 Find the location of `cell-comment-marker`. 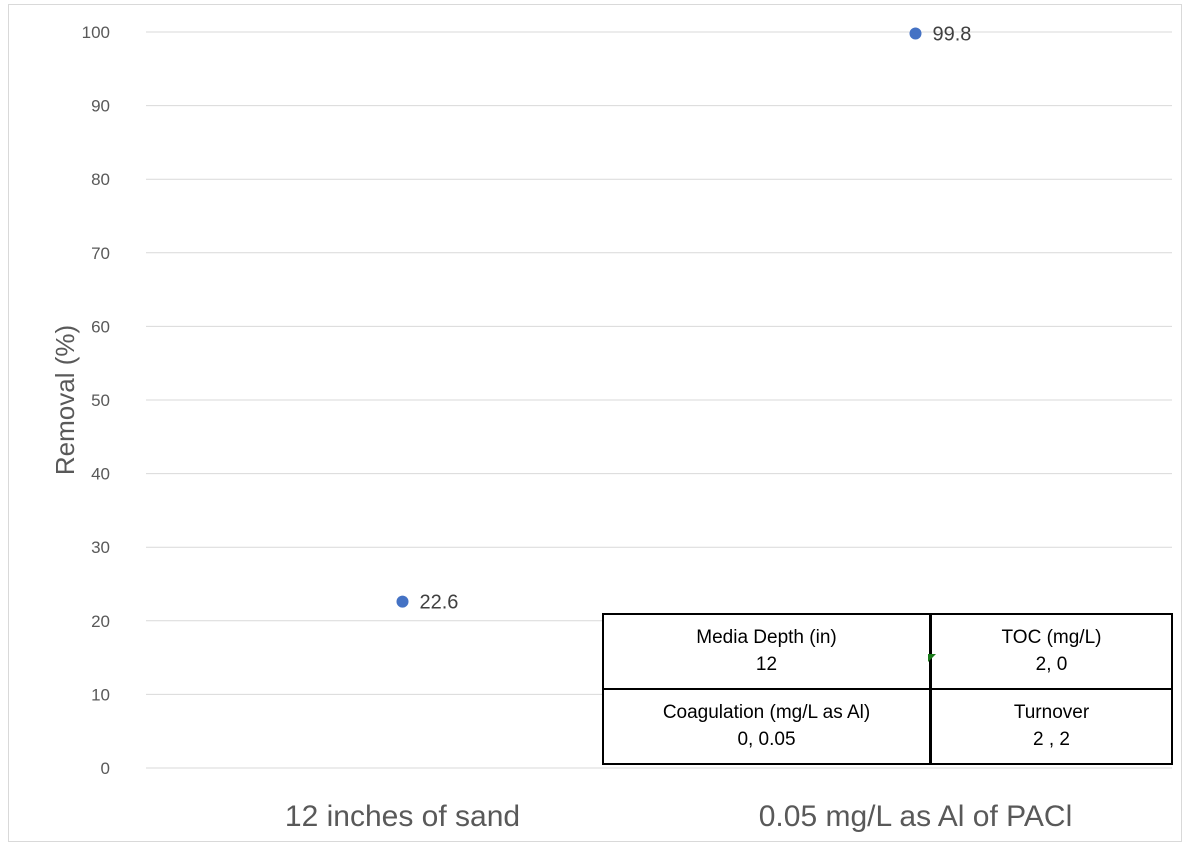

cell-comment-marker is located at coordinates (932, 658).